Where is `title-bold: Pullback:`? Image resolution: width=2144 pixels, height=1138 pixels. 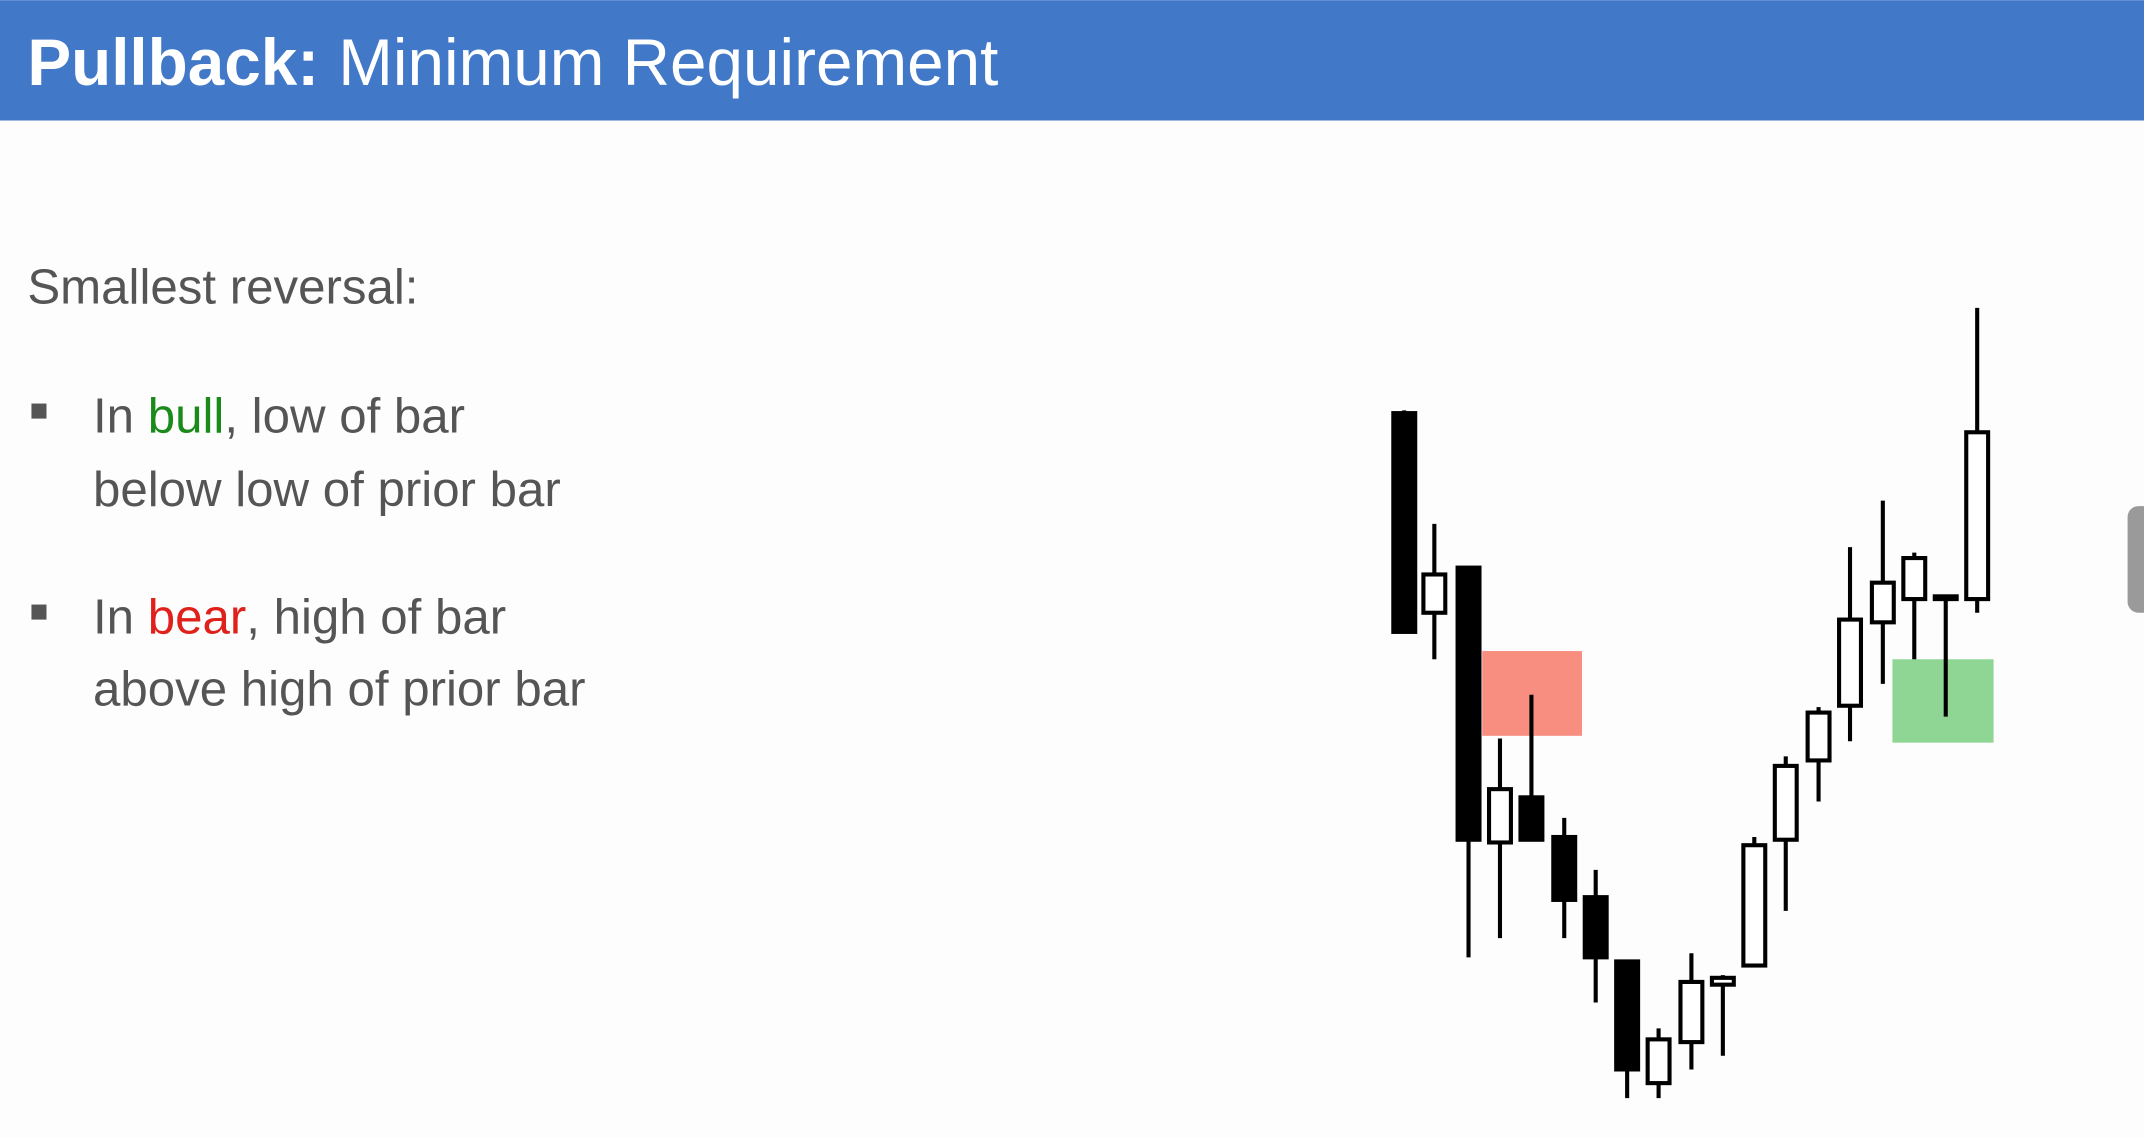
title-bold: Pullback: is located at coordinates (173, 62).